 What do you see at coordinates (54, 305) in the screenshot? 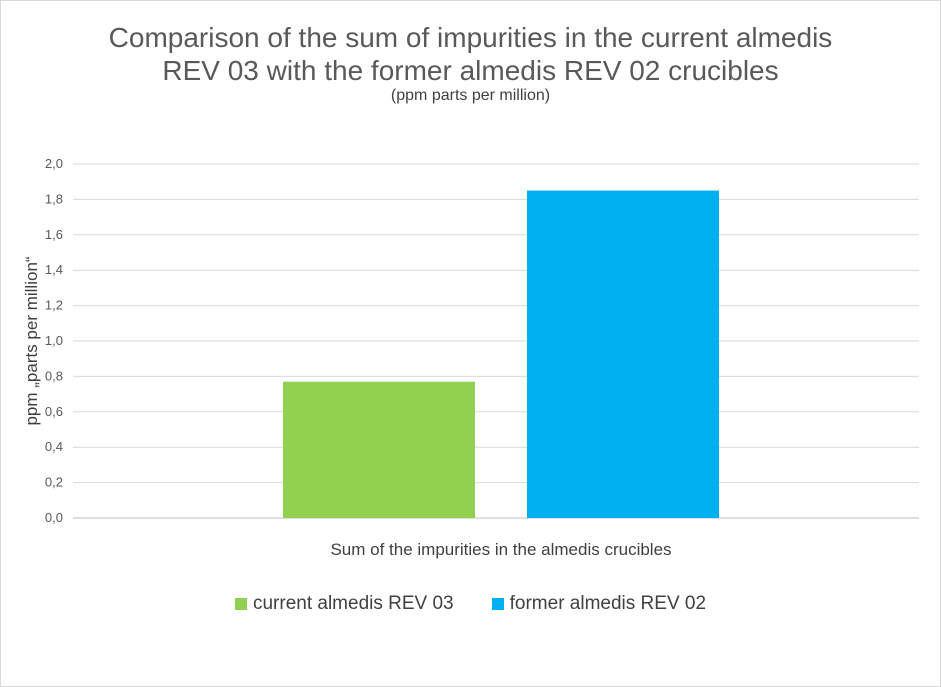
I see `y-tick-label-6: 1,2` at bounding box center [54, 305].